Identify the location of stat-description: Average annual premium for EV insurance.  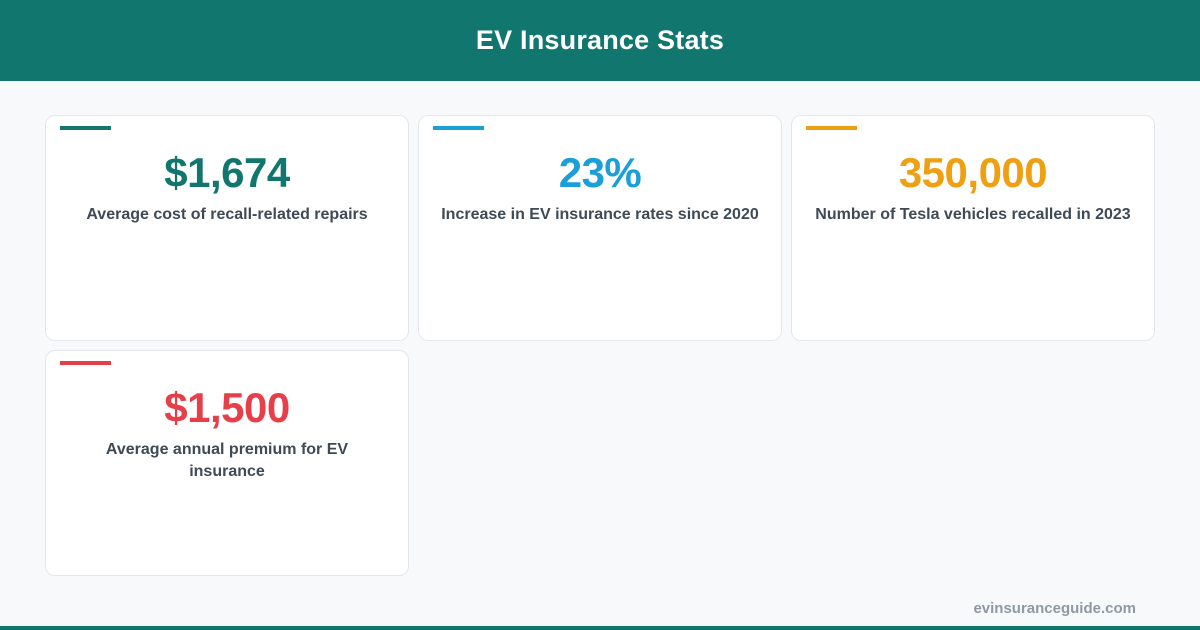
(227, 460).